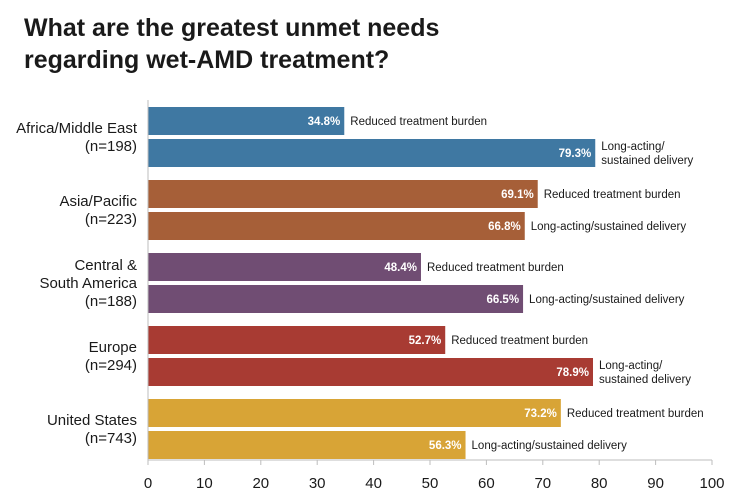 The height and width of the screenshot is (501, 752). I want to click on group-label: (n=743), so click(111, 438).